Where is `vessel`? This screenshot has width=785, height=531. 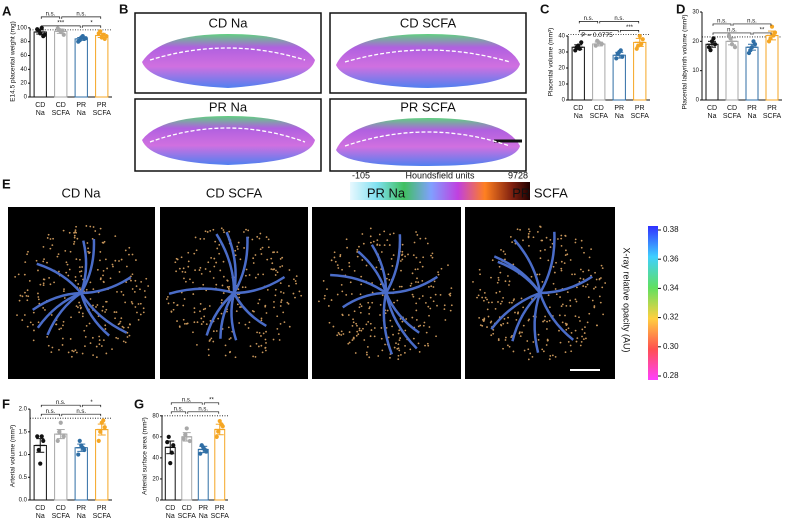 vessel is located at coordinates (364, 300).